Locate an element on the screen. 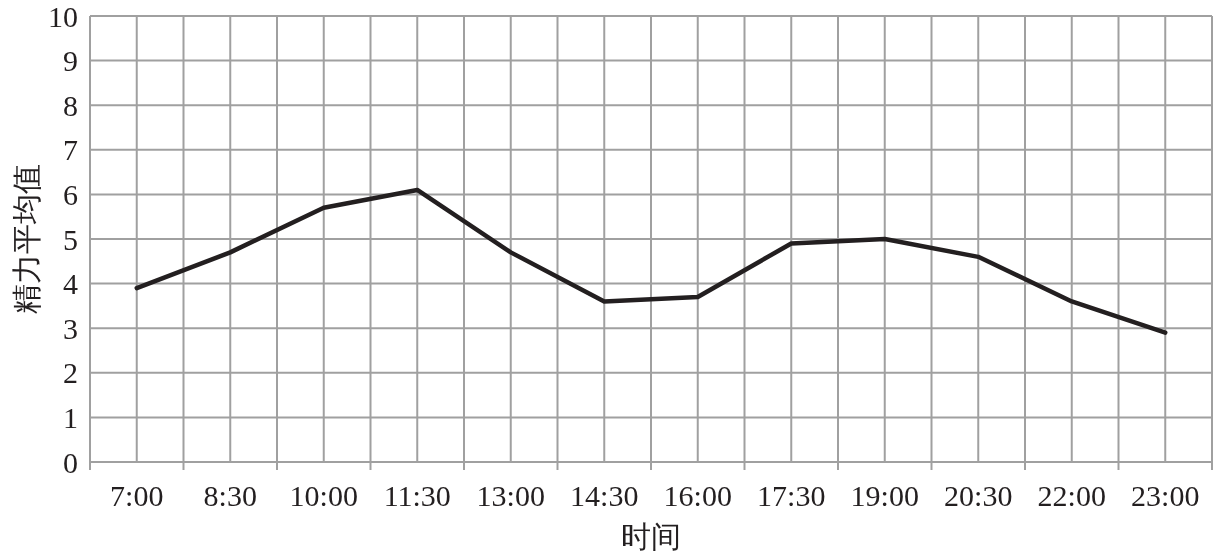 Image resolution: width=1214 pixels, height=556 pixels. xtick: 13:00 is located at coordinates (510, 495).